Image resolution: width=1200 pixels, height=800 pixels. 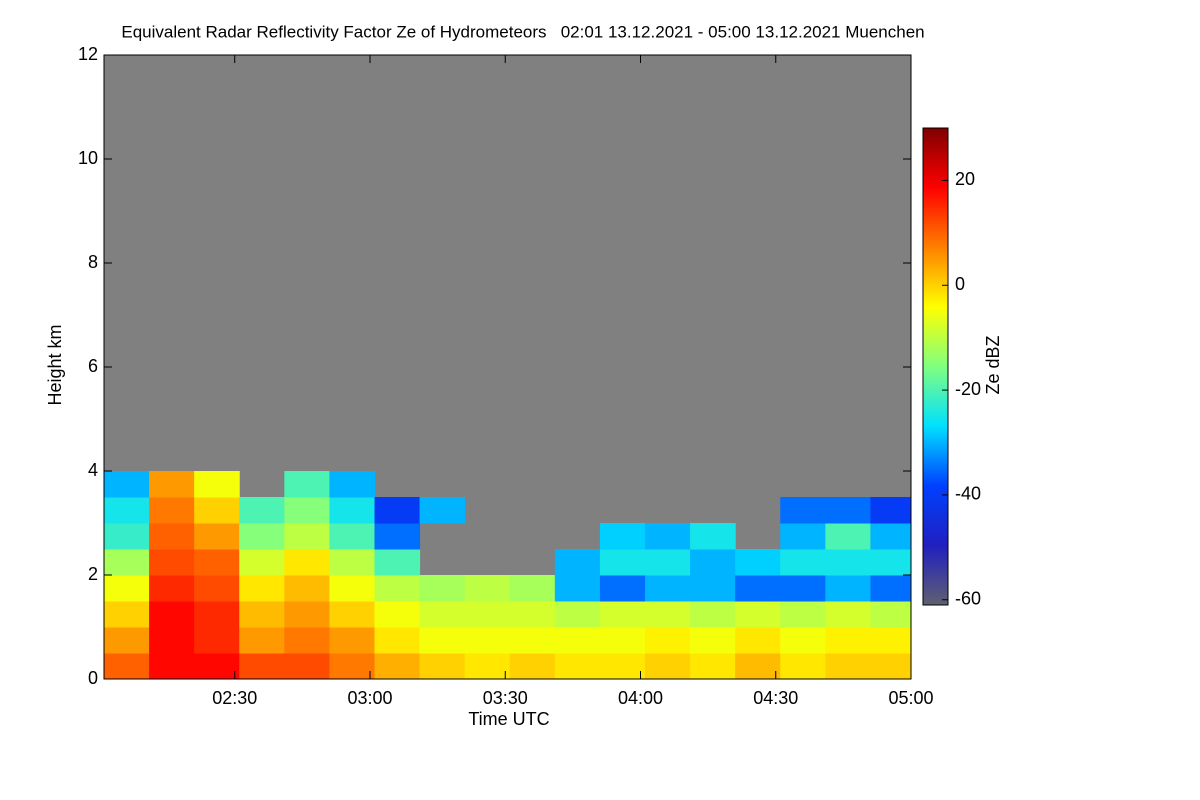 I want to click on x-tick-label: 05:00, so click(x=910, y=698).